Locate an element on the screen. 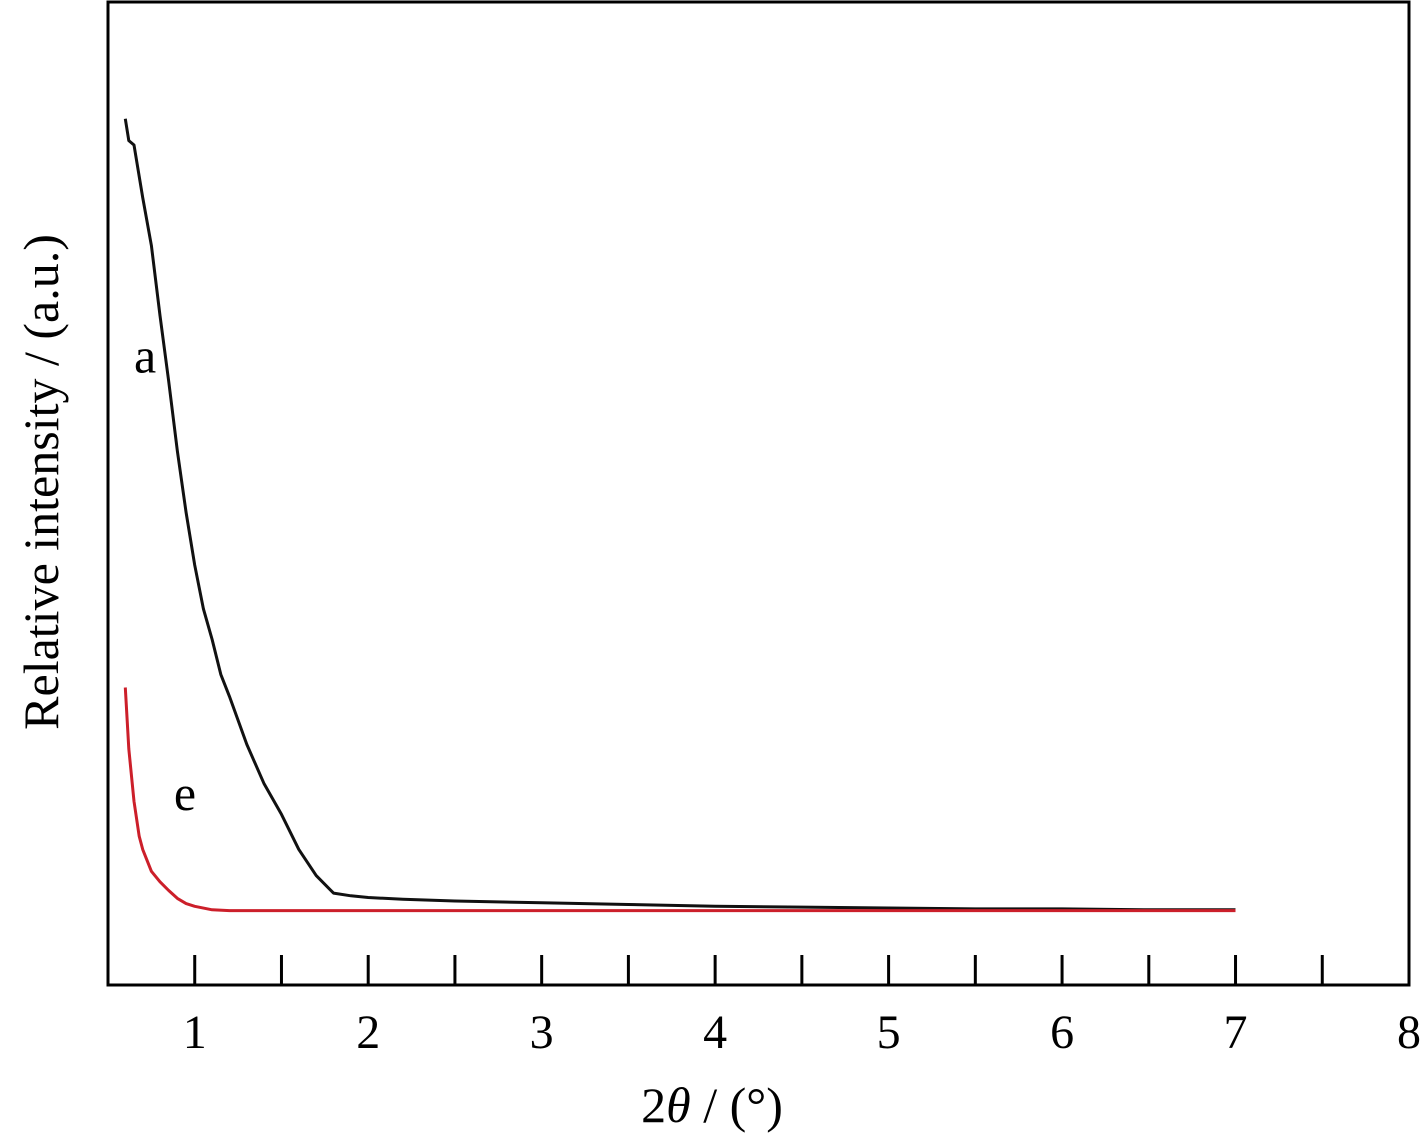  series-label-a: a is located at coordinates (145, 356).